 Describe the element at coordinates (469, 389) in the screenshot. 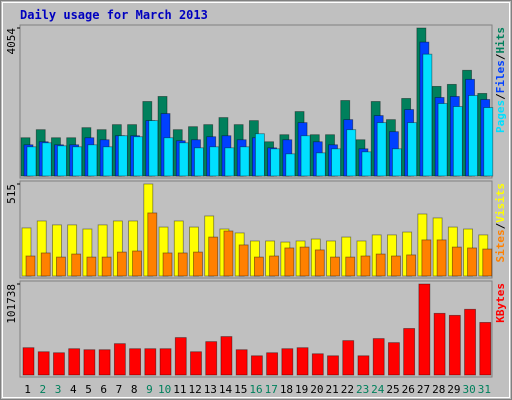

I see `x-tick-label: 30` at that location.